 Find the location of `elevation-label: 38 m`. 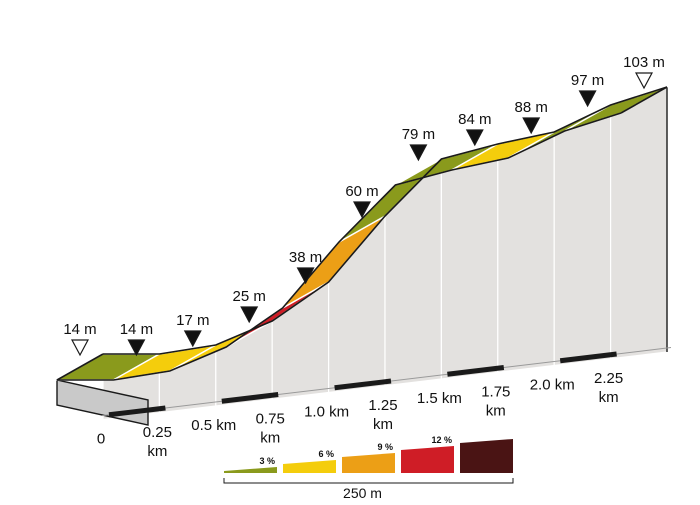

elevation-label: 38 m is located at coordinates (305, 257).